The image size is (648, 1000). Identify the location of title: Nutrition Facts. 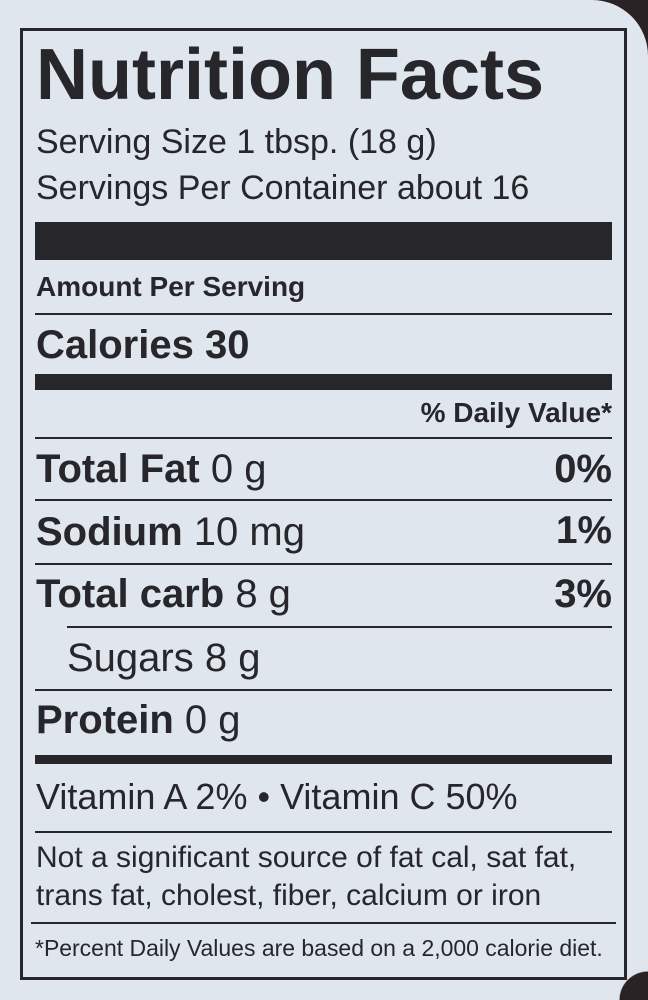
(290, 75).